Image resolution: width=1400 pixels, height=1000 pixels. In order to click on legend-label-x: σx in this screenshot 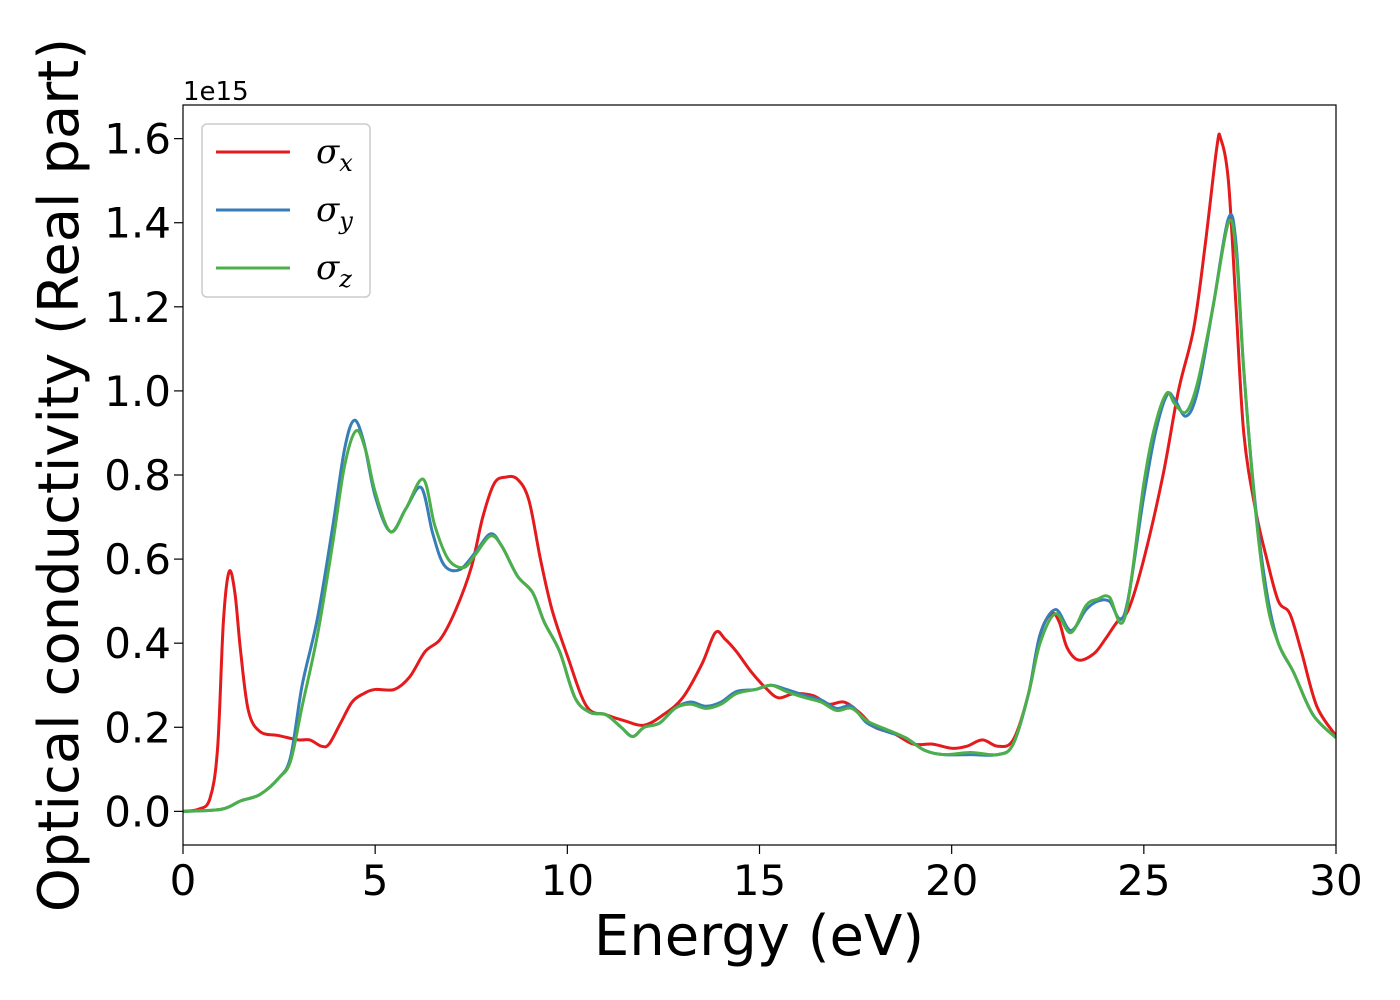, I will do `click(334, 154)`.